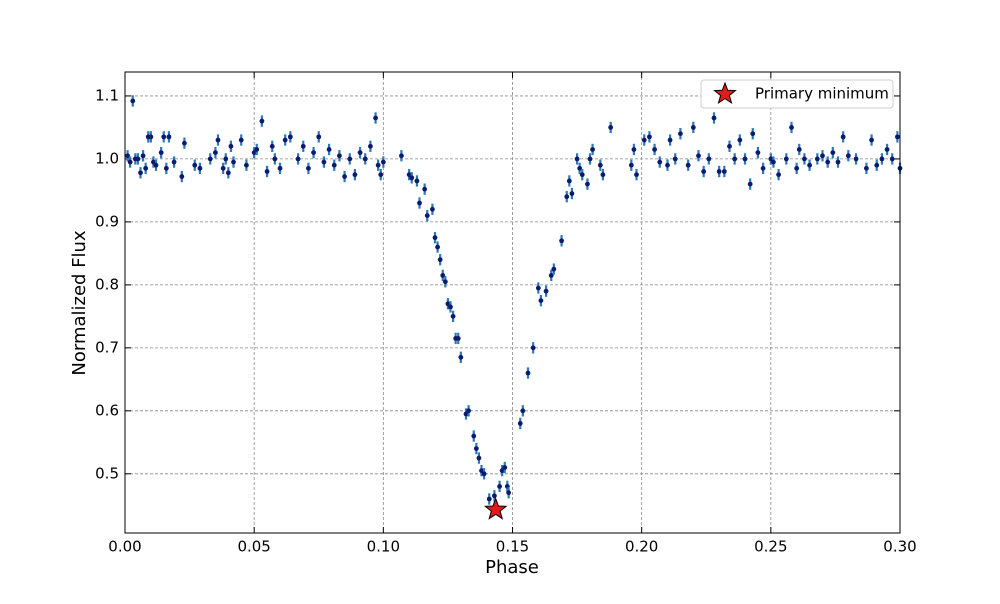 This screenshot has width=1000, height=604. What do you see at coordinates (107, 95) in the screenshot?
I see `y-tick-label: 1.1` at bounding box center [107, 95].